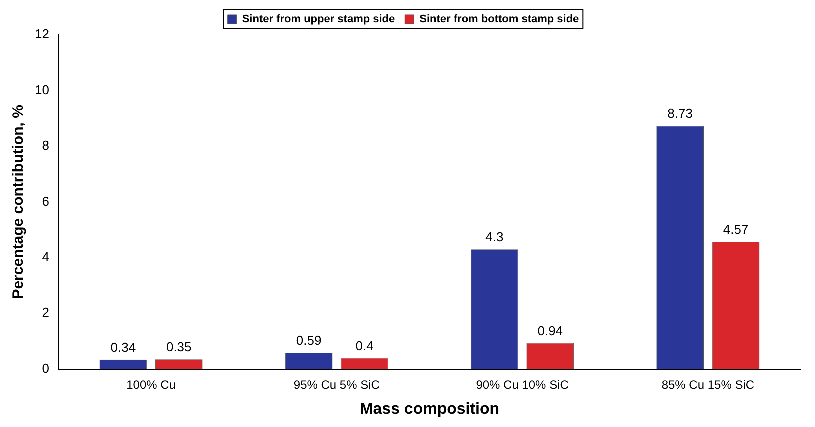 The height and width of the screenshot is (427, 815). I want to click on y-tick-label: 0, so click(46, 368).